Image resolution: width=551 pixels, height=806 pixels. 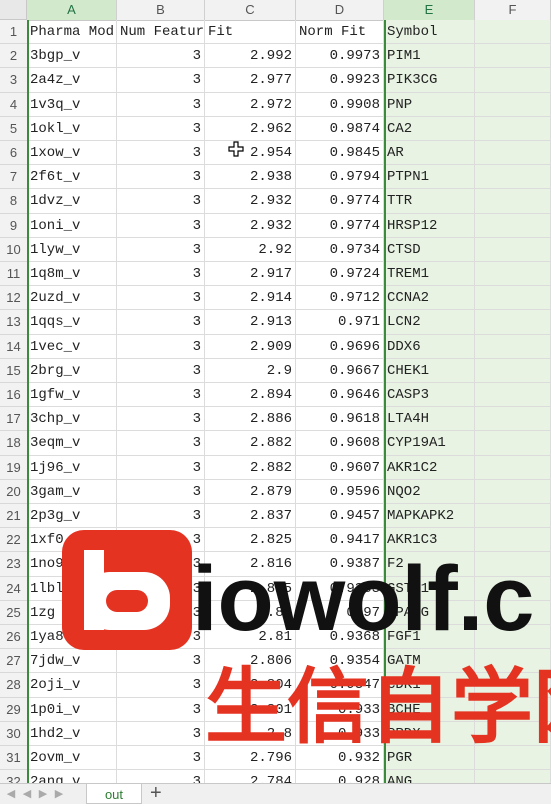 What do you see at coordinates (429, 153) in the screenshot?
I see `table-cell: AR` at bounding box center [429, 153].